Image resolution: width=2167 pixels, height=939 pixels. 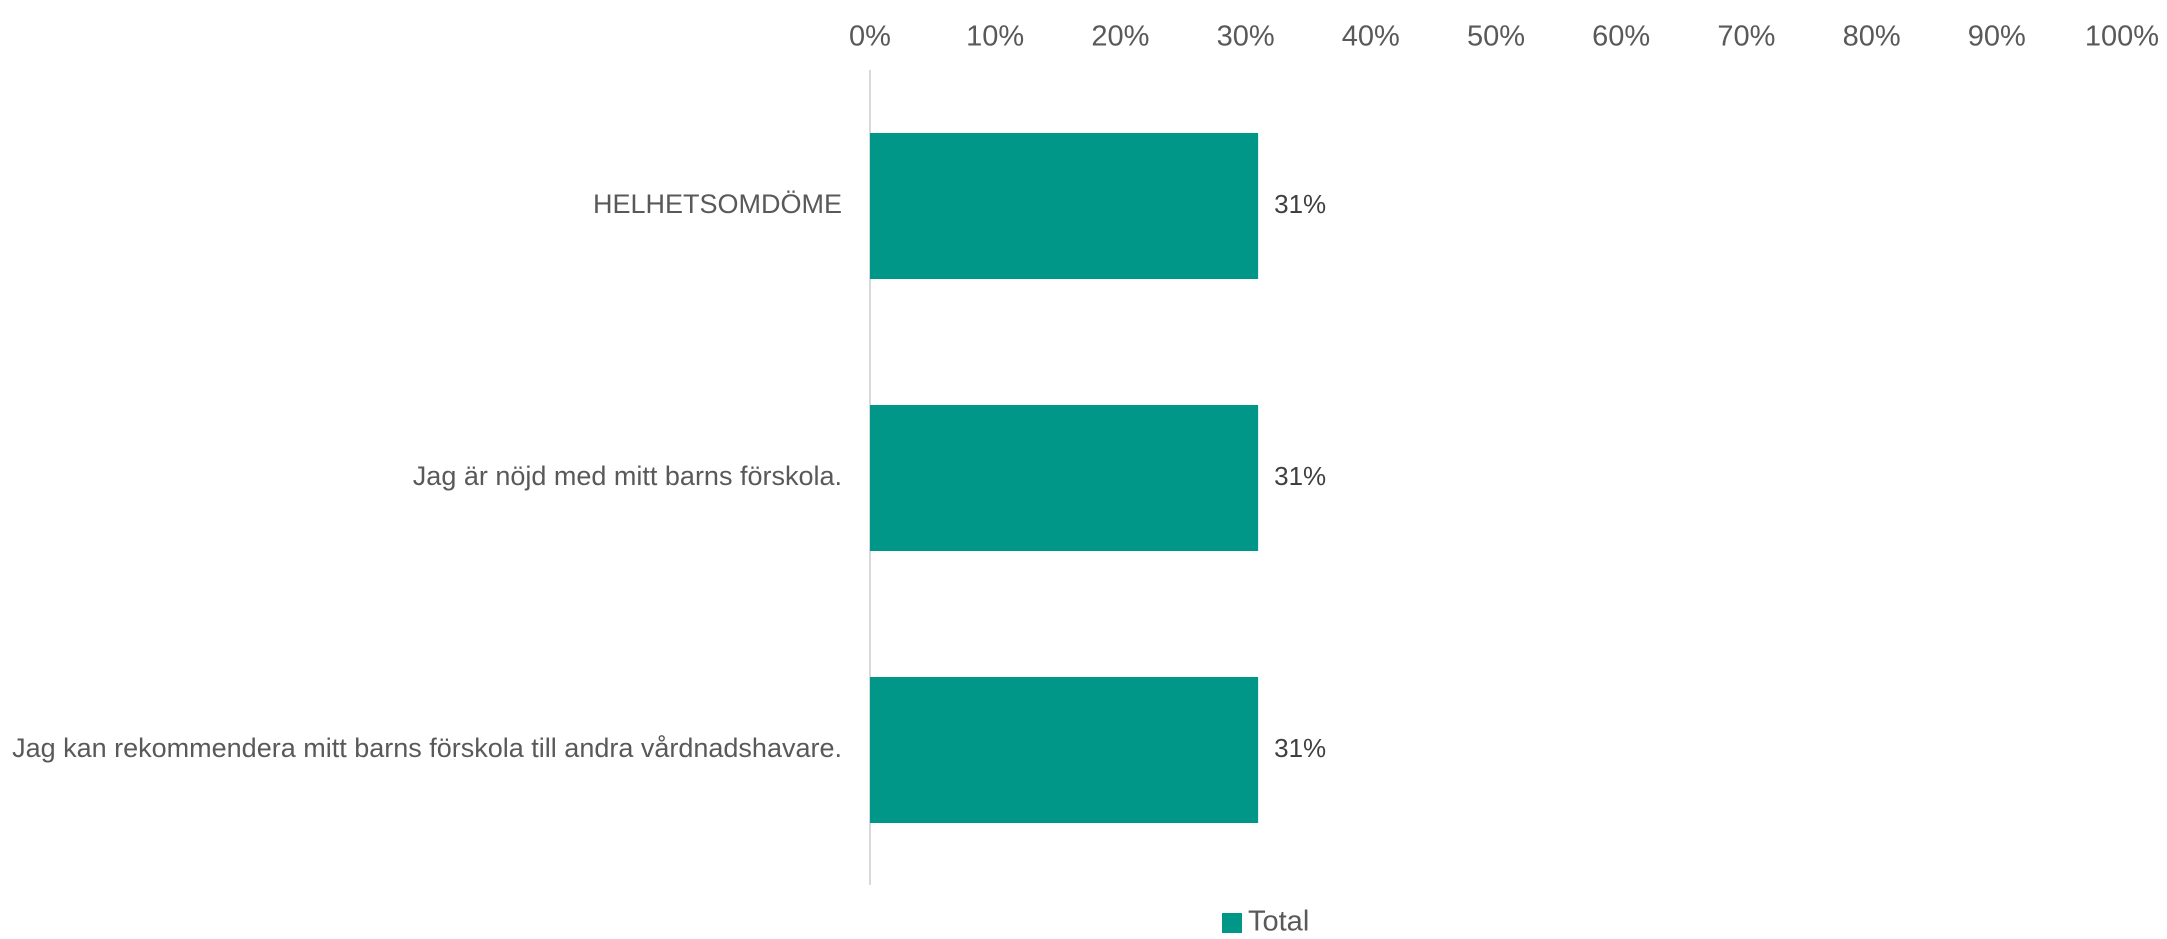 I want to click on x-tick-label: 80%, so click(x=1872, y=37).